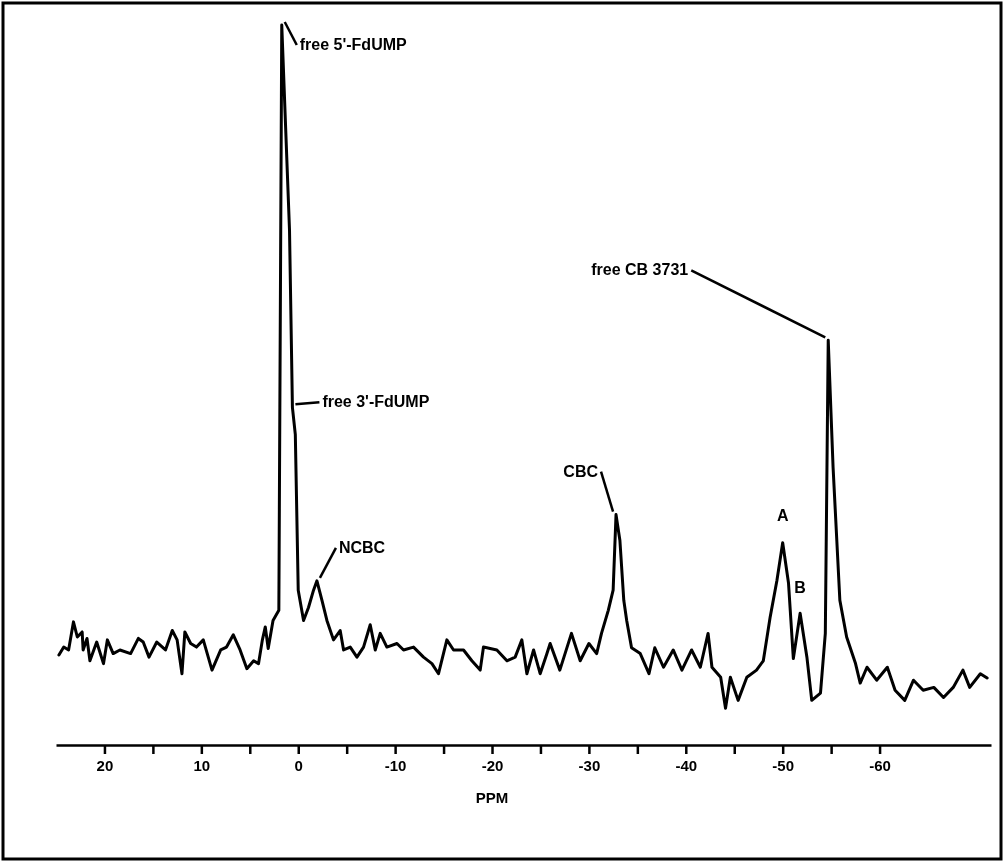 This screenshot has width=1004, height=862. I want to click on annotation: free 5'-FdUMP, so click(353, 44).